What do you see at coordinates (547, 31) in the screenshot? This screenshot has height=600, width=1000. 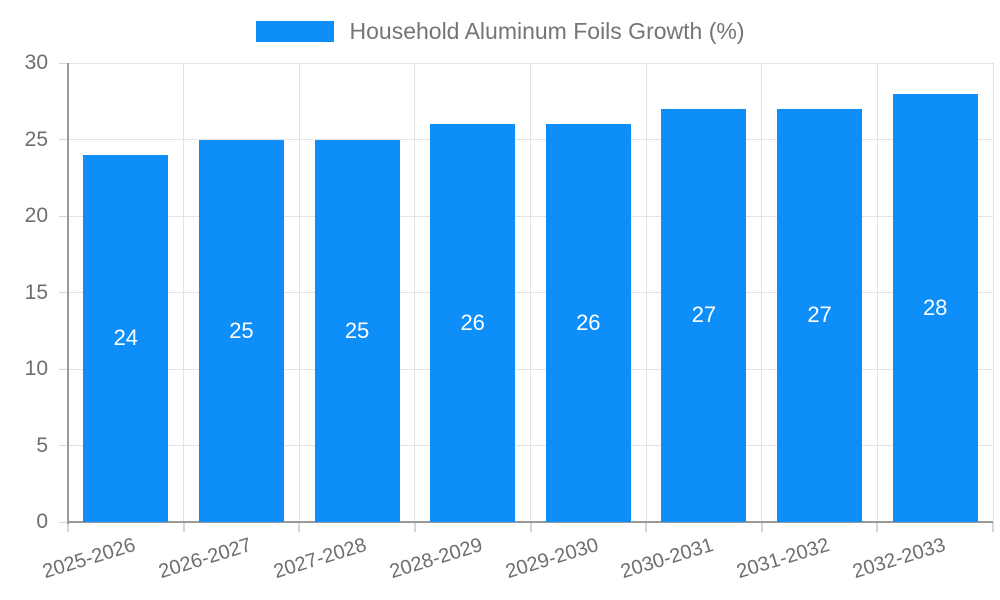 I see `legend-label: Household Aluminum Foils Growth (%)` at bounding box center [547, 31].